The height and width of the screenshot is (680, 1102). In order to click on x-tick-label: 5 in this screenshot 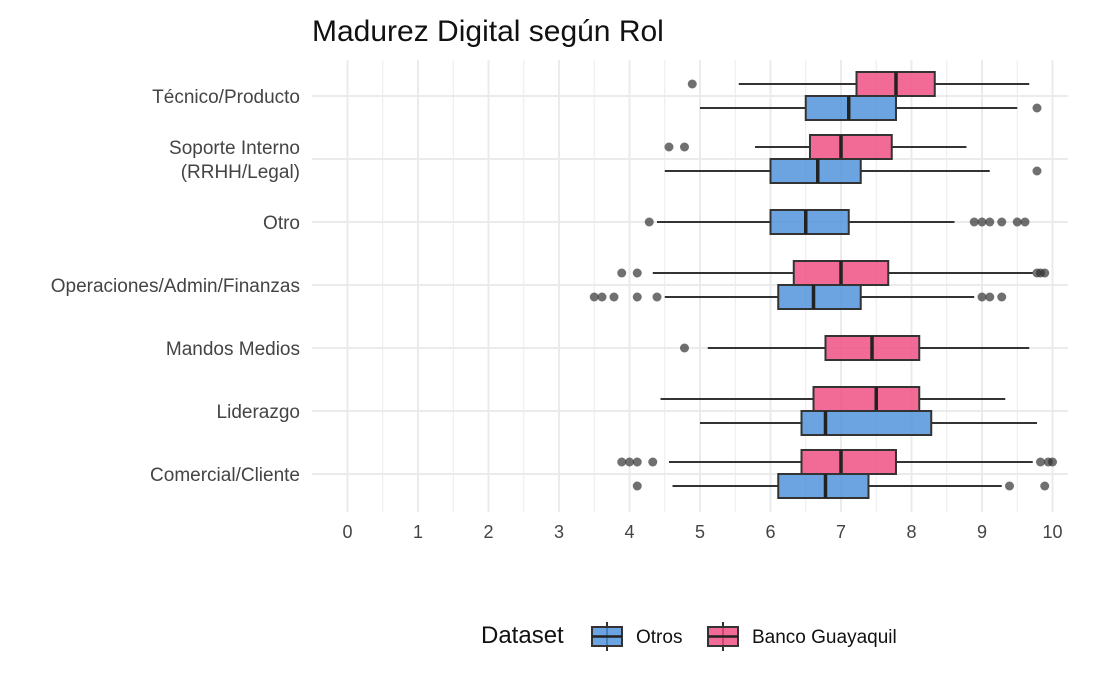, I will do `click(700, 532)`.